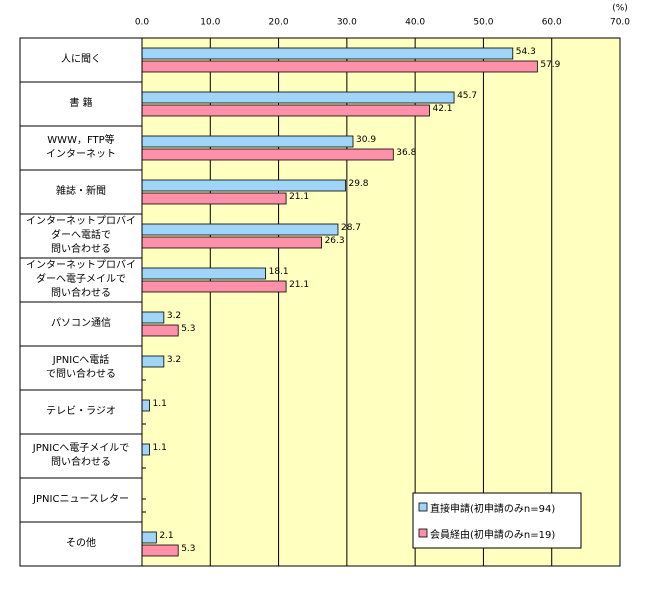 The image size is (669, 591). I want to click on category-label: テレビ・ラジオ, so click(81, 411).